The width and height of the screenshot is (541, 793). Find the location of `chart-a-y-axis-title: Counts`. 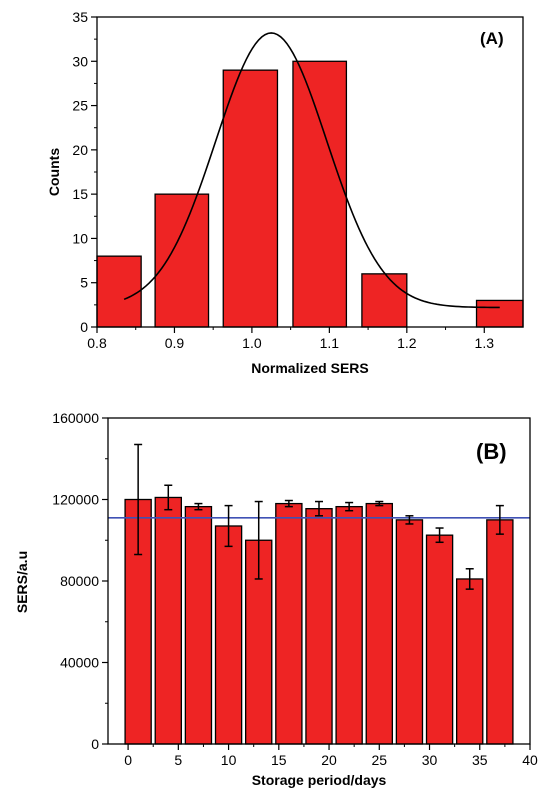

chart-a-y-axis-title: Counts is located at coordinates (54, 172).